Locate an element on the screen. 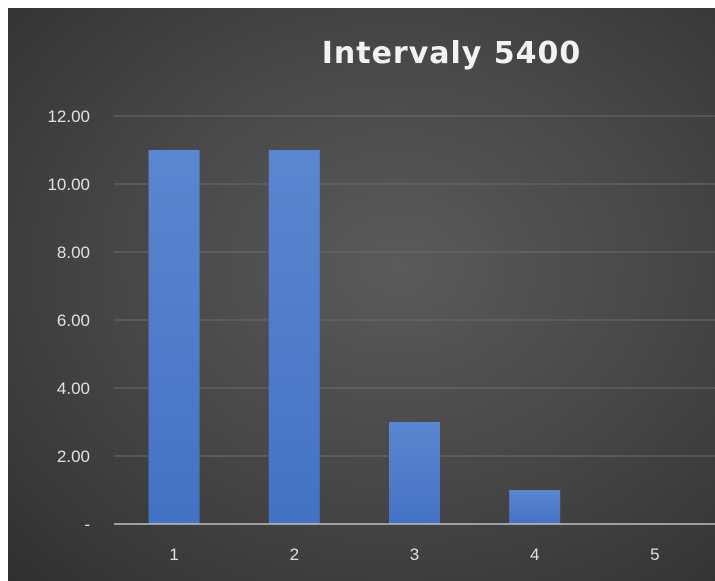  y-tick-label: - is located at coordinates (87, 524).